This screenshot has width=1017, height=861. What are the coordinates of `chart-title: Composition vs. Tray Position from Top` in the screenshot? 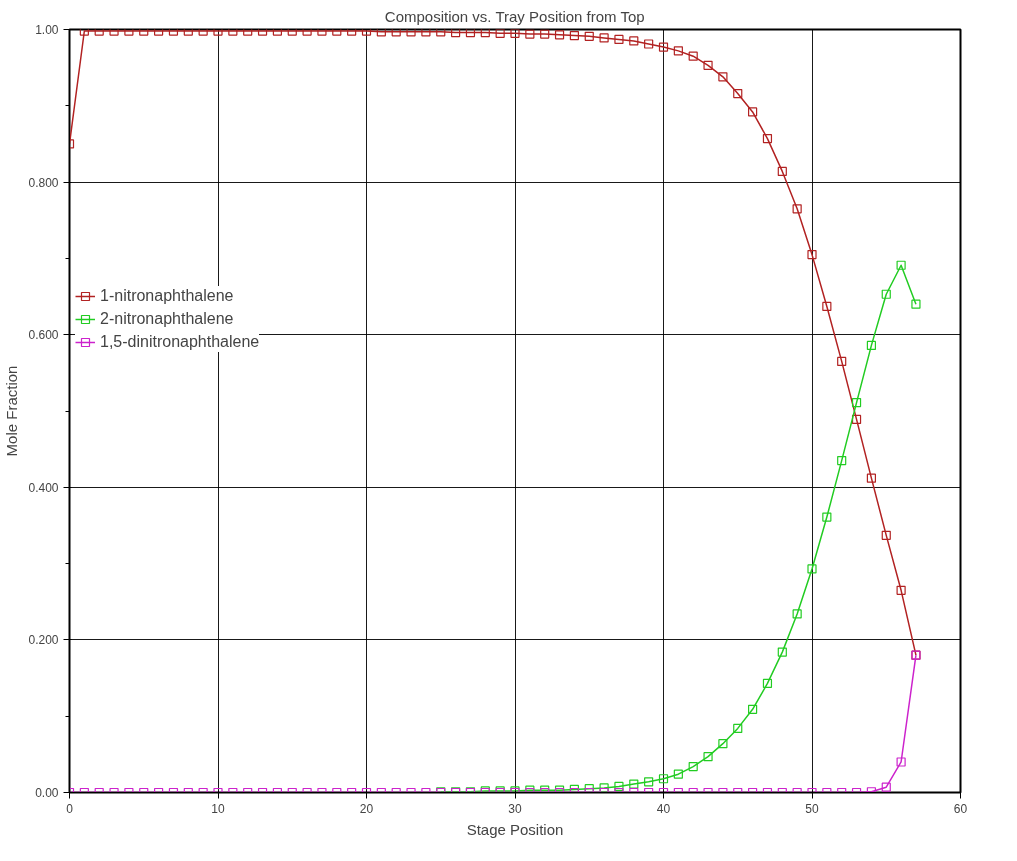 It's located at (514, 16).